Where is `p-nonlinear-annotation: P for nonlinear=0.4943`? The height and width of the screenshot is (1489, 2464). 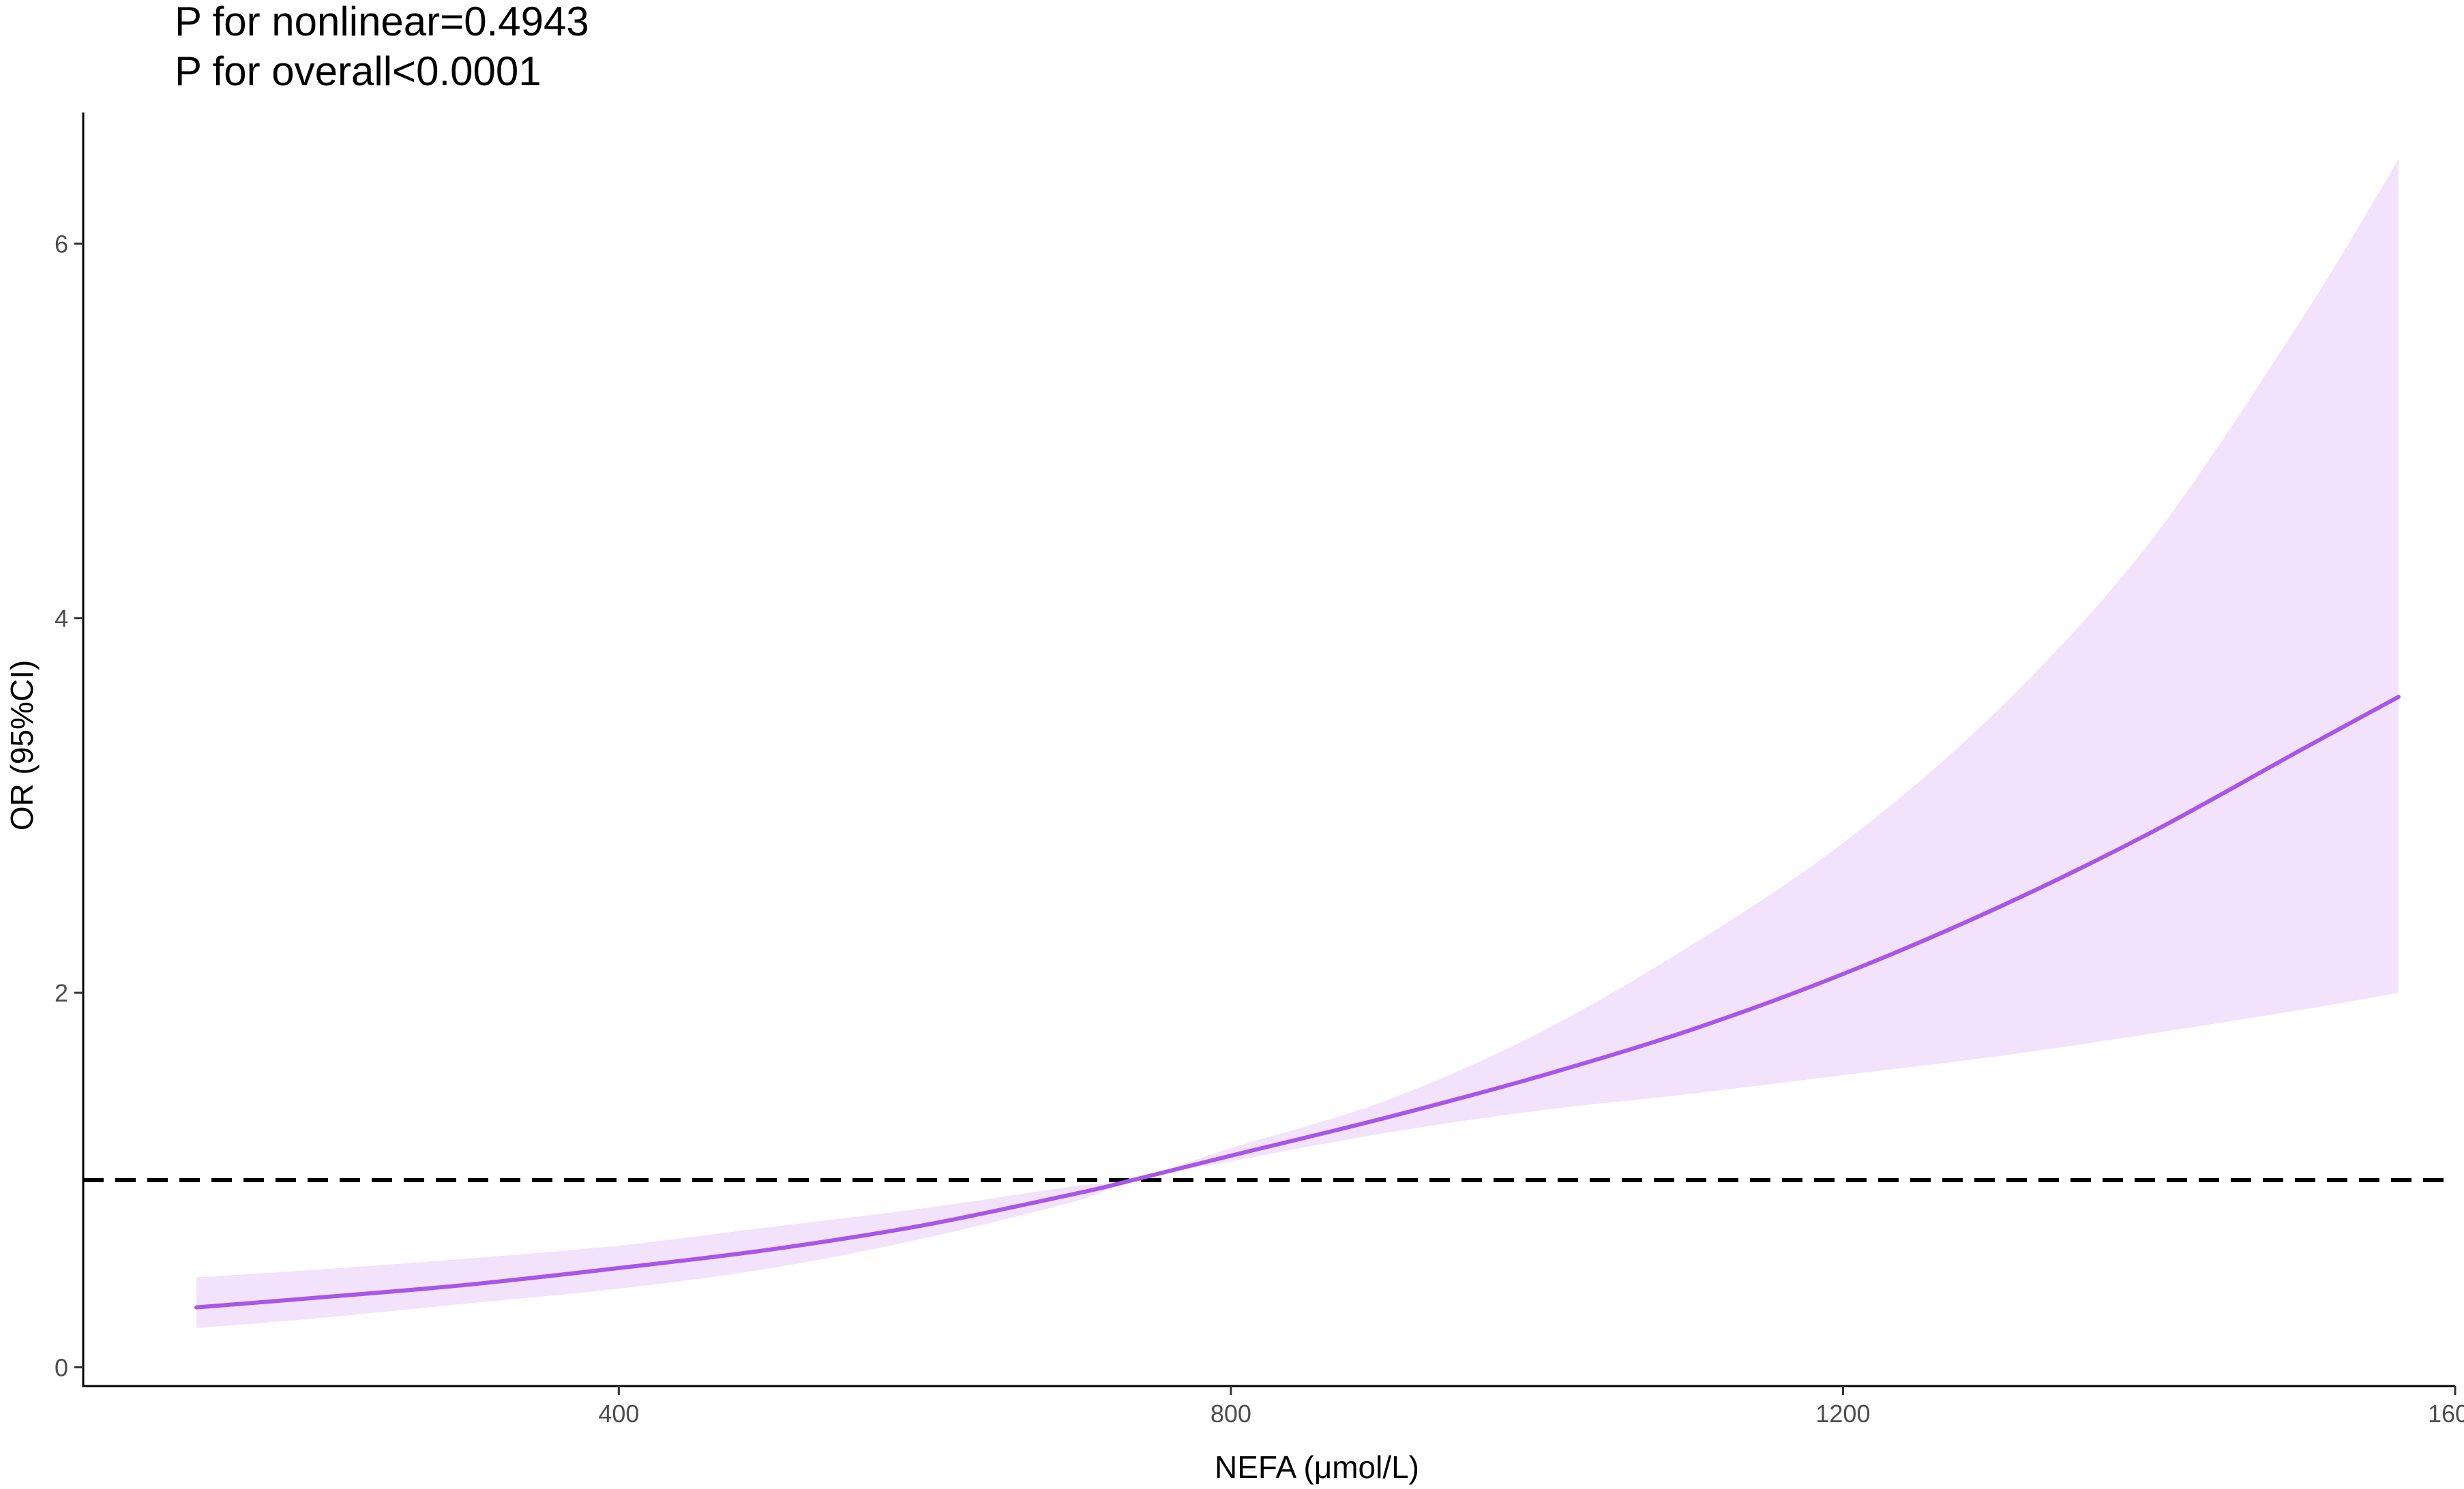
p-nonlinear-annotation: P for nonlinear=0.4943 is located at coordinates (382, 22).